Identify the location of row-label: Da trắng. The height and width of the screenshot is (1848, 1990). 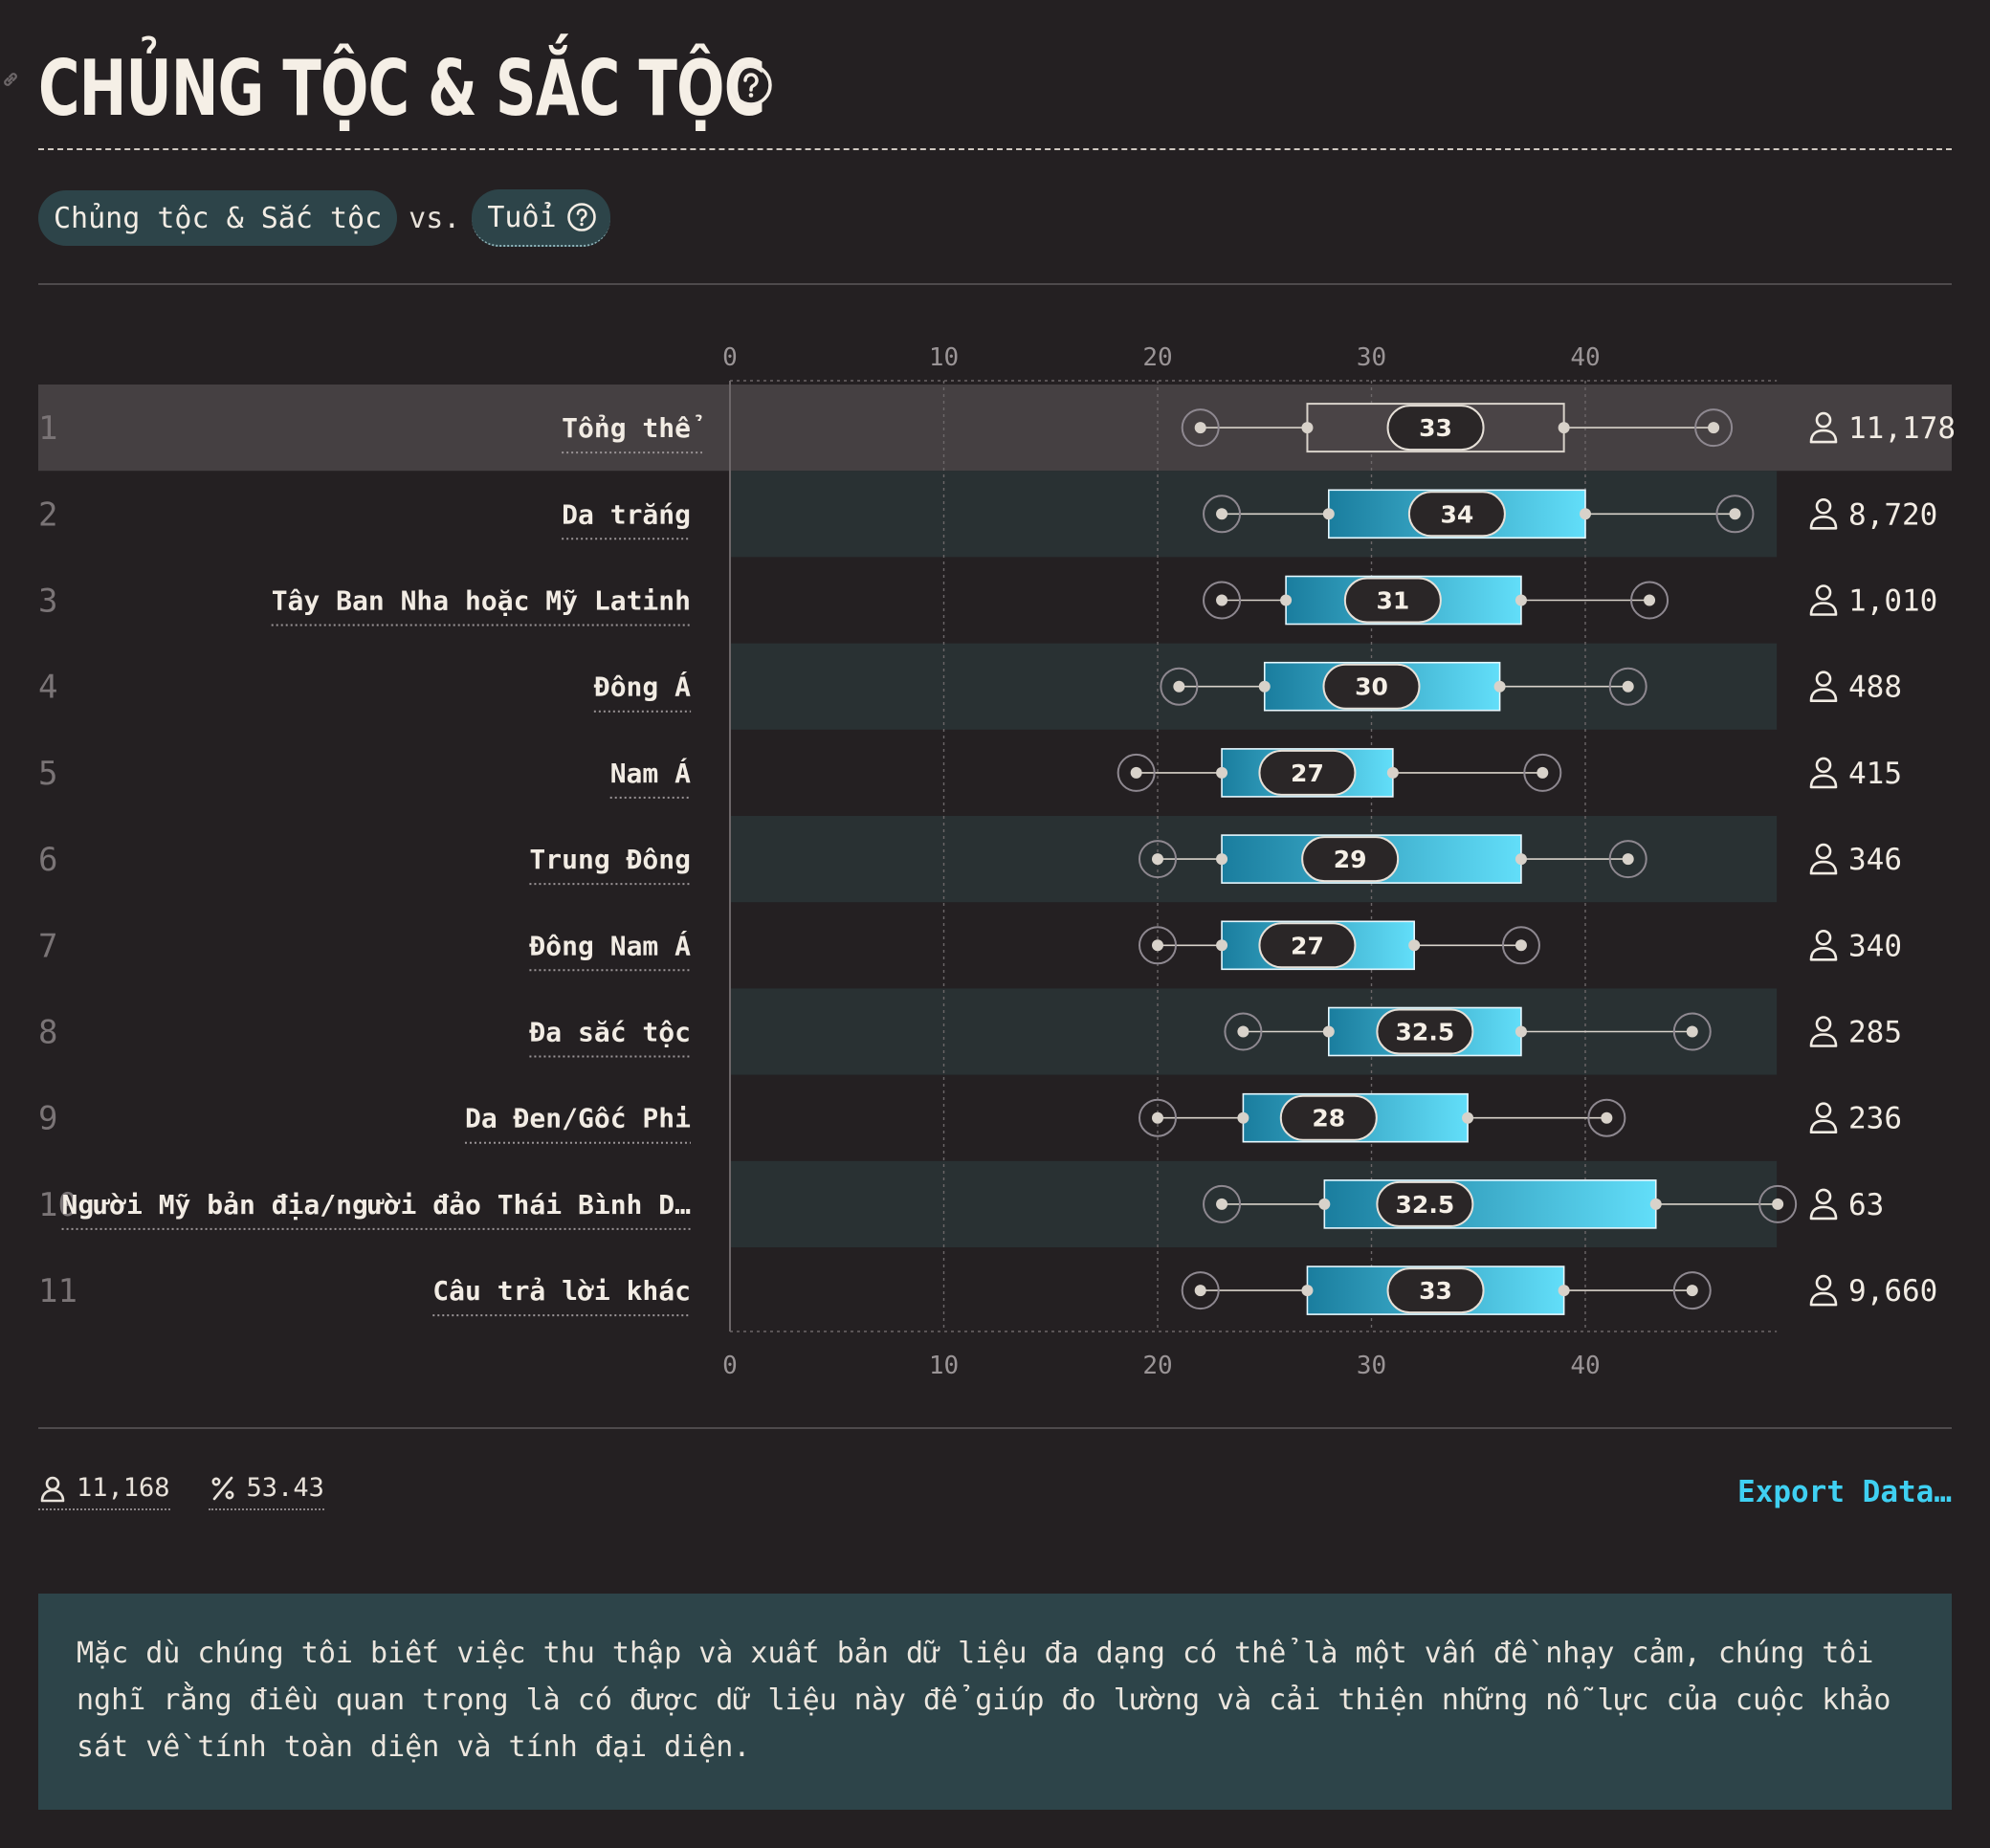
(627, 514).